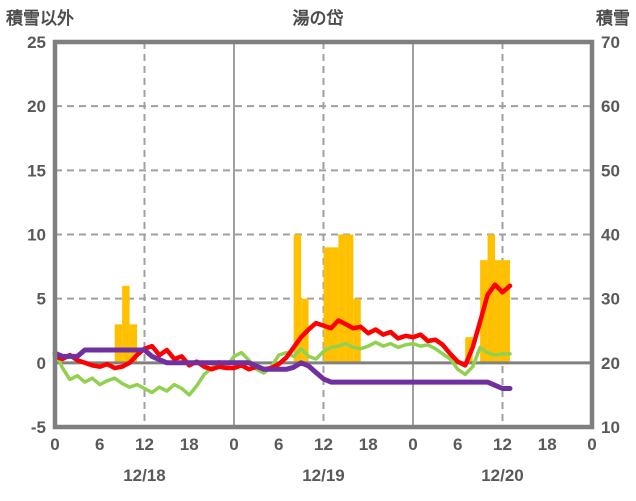  Describe the element at coordinates (144, 475) in the screenshot. I see `date-label: 12/18` at that location.